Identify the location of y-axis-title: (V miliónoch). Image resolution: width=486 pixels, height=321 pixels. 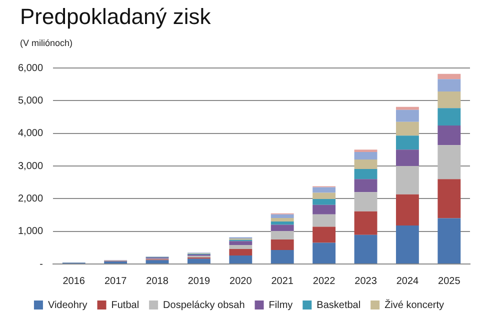
(46, 43).